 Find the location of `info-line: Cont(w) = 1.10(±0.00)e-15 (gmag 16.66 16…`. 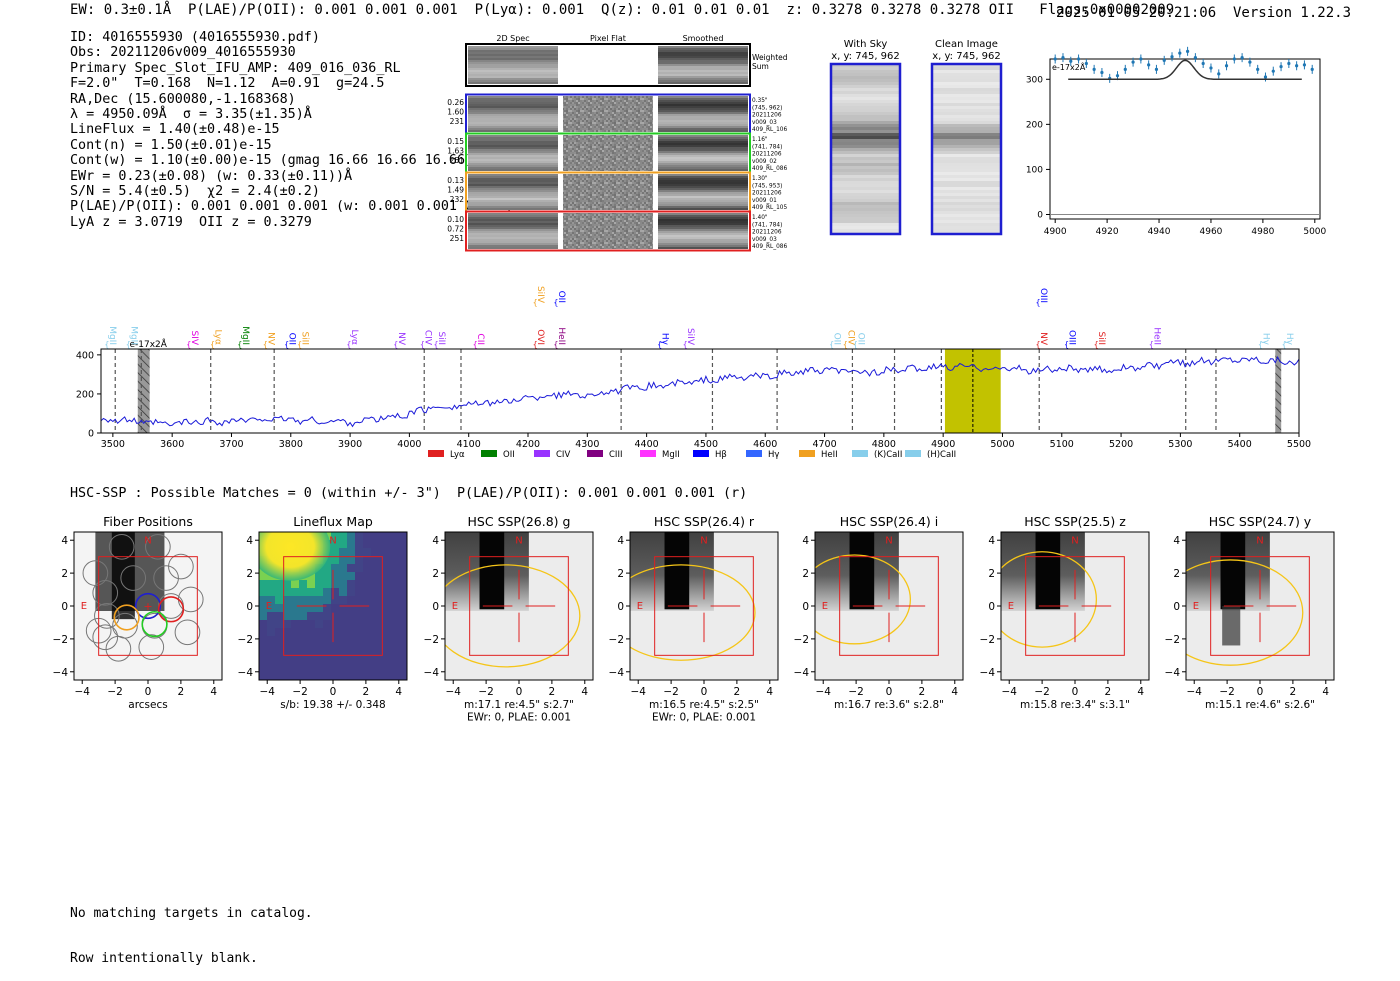

info-line: Cont(w) = 1.10(±0.00)e-15 (gmag 16.66 16… is located at coordinates (272, 161).